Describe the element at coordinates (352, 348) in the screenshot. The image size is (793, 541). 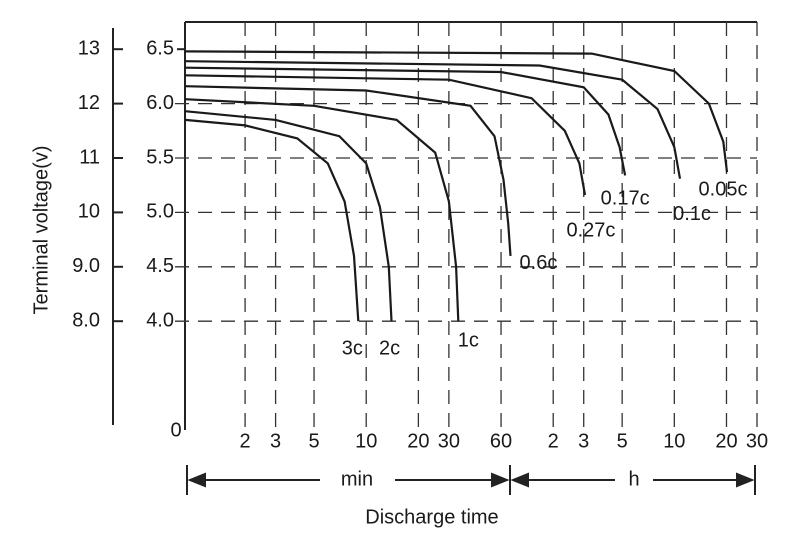
I see `curve-label: 3c` at that location.